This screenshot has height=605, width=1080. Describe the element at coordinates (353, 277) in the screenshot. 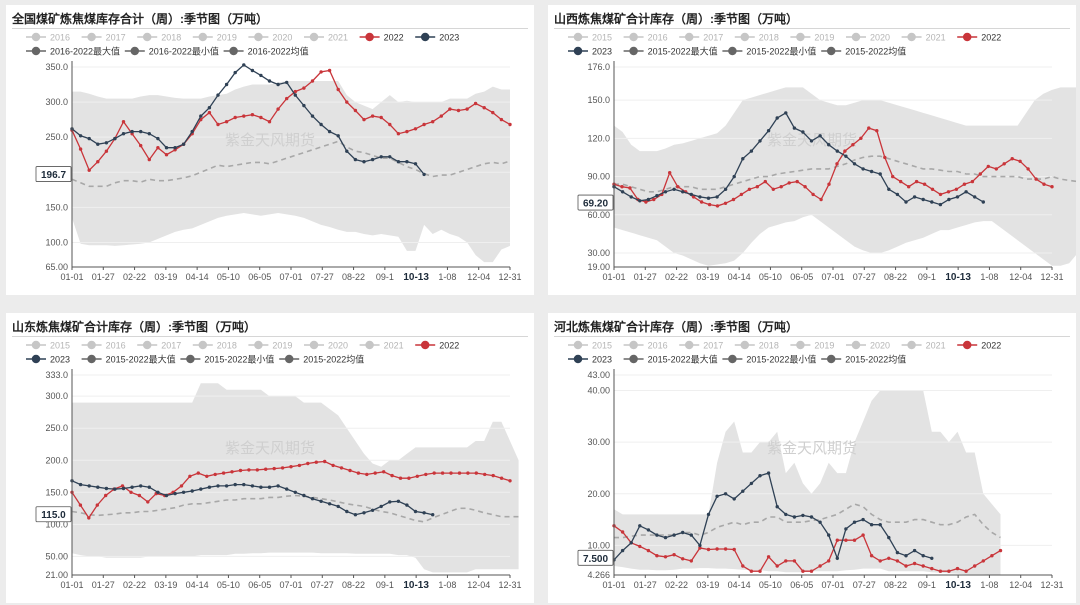

I see `x-tick-label: 08-22` at that location.